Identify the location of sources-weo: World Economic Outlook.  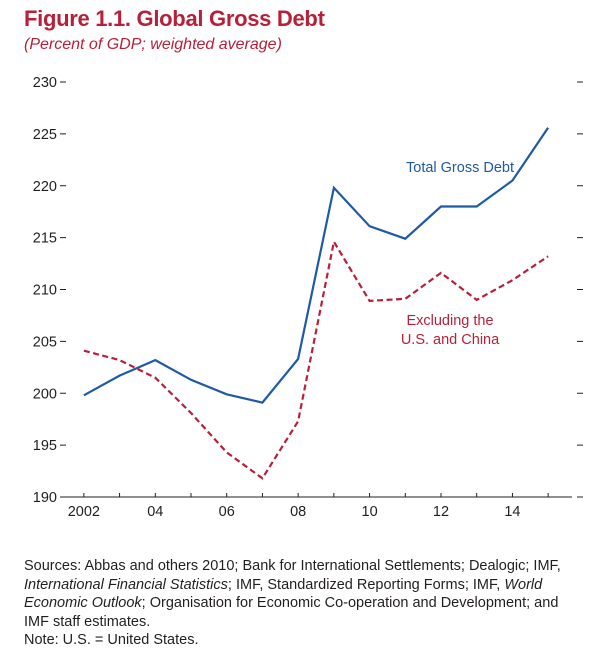
(283, 594).